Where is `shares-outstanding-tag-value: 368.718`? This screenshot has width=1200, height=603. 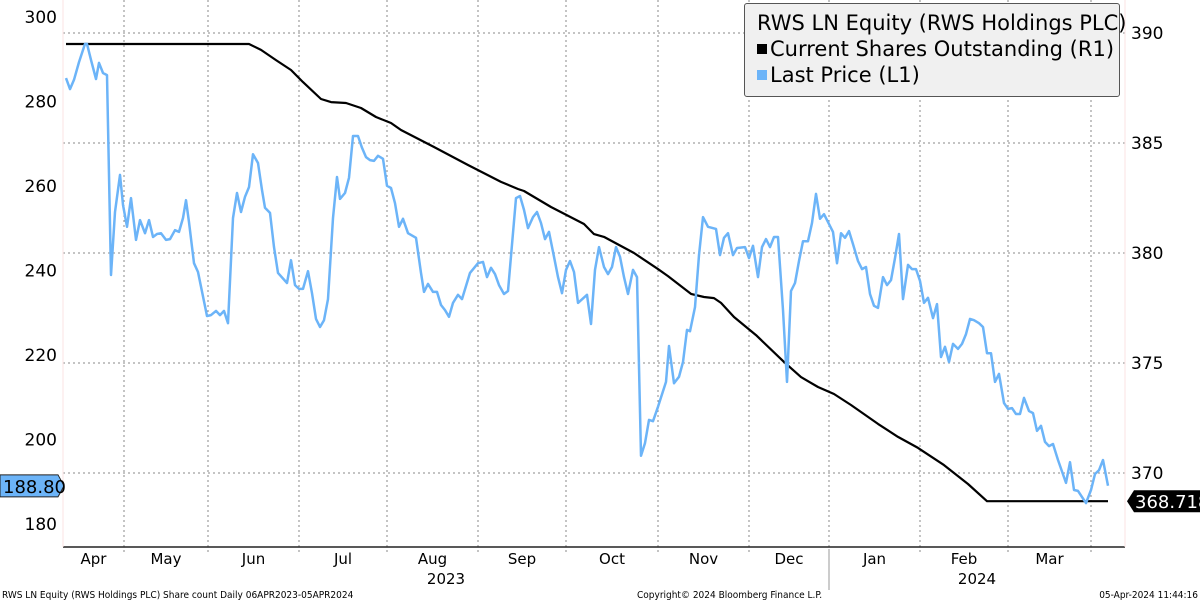 shares-outstanding-tag-value: 368.718 is located at coordinates (1167, 502).